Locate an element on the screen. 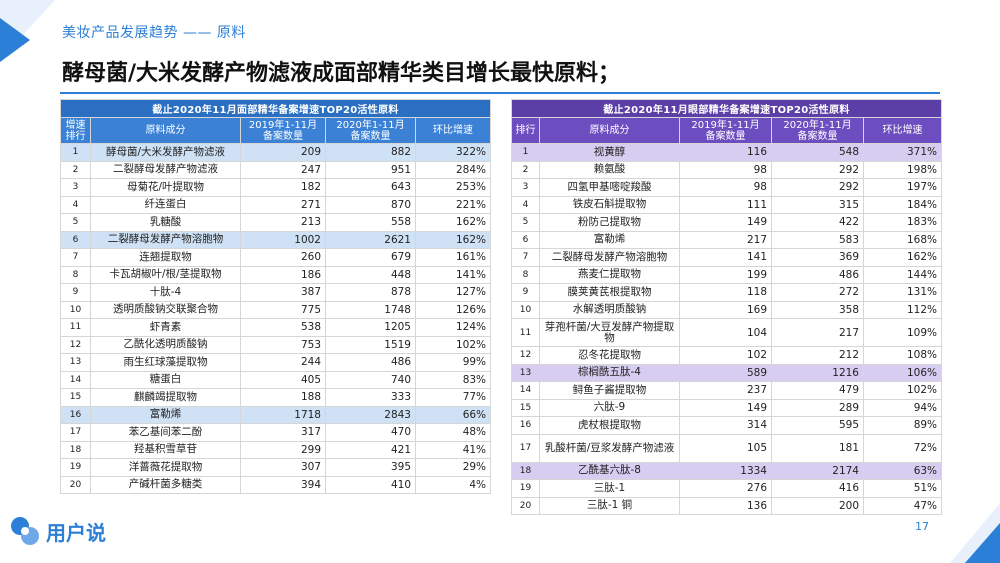  rank-cell: 12 is located at coordinates (525, 355).